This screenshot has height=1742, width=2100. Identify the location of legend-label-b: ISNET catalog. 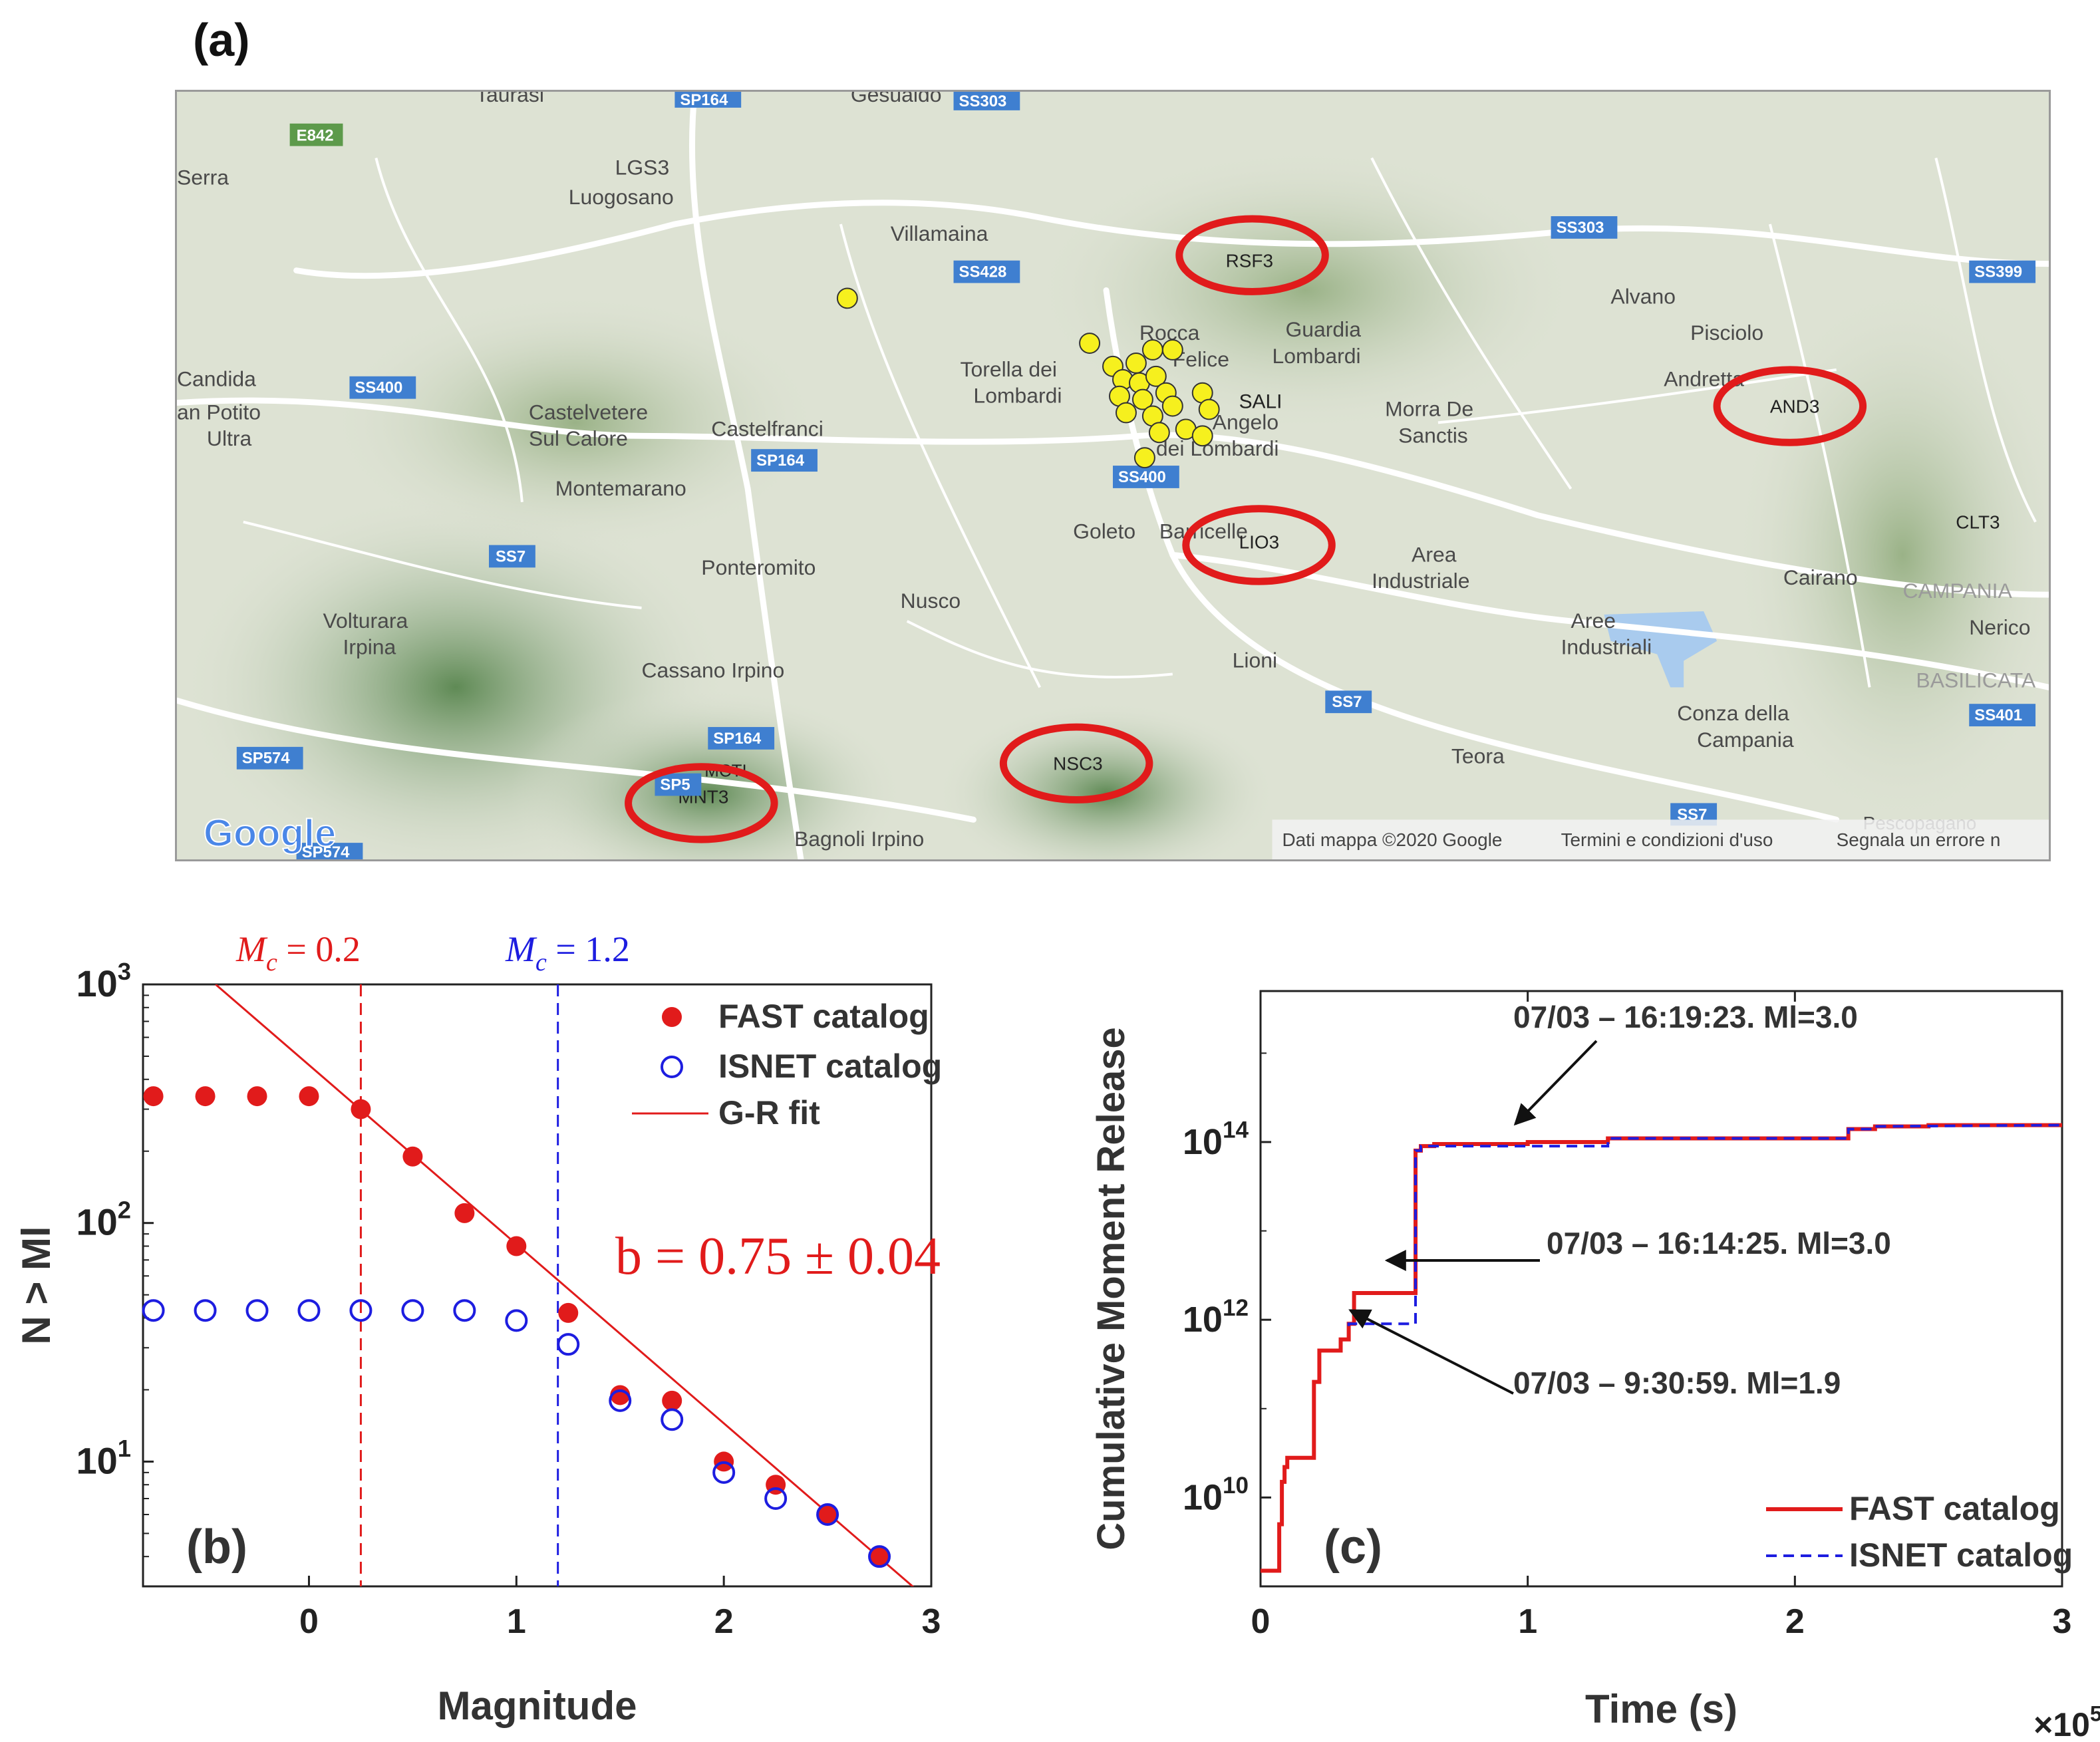
(830, 1066).